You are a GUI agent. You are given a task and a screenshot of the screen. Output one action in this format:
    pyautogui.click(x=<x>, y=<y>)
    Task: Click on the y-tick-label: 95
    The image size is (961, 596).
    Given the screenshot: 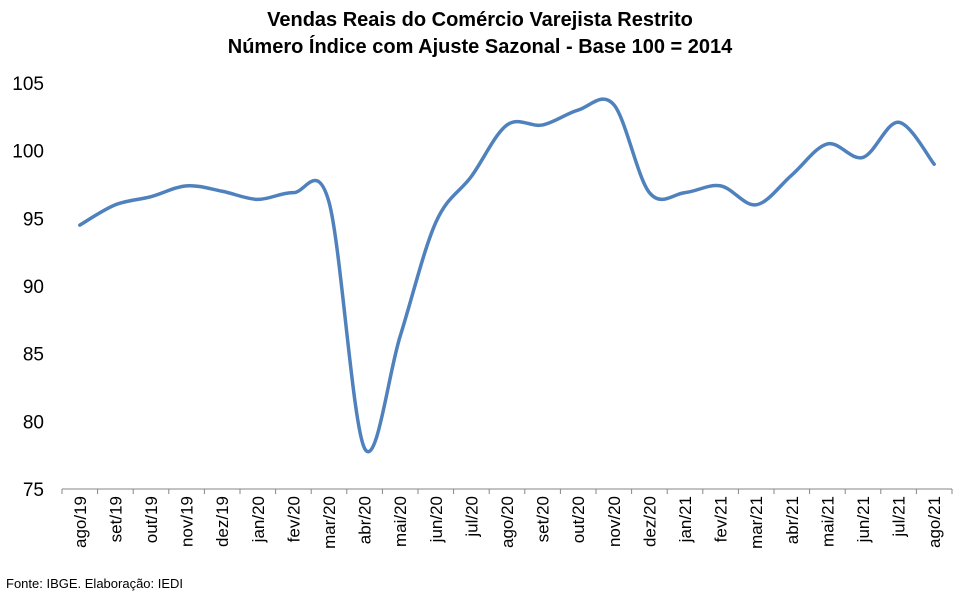 What is the action you would take?
    pyautogui.click(x=33, y=219)
    